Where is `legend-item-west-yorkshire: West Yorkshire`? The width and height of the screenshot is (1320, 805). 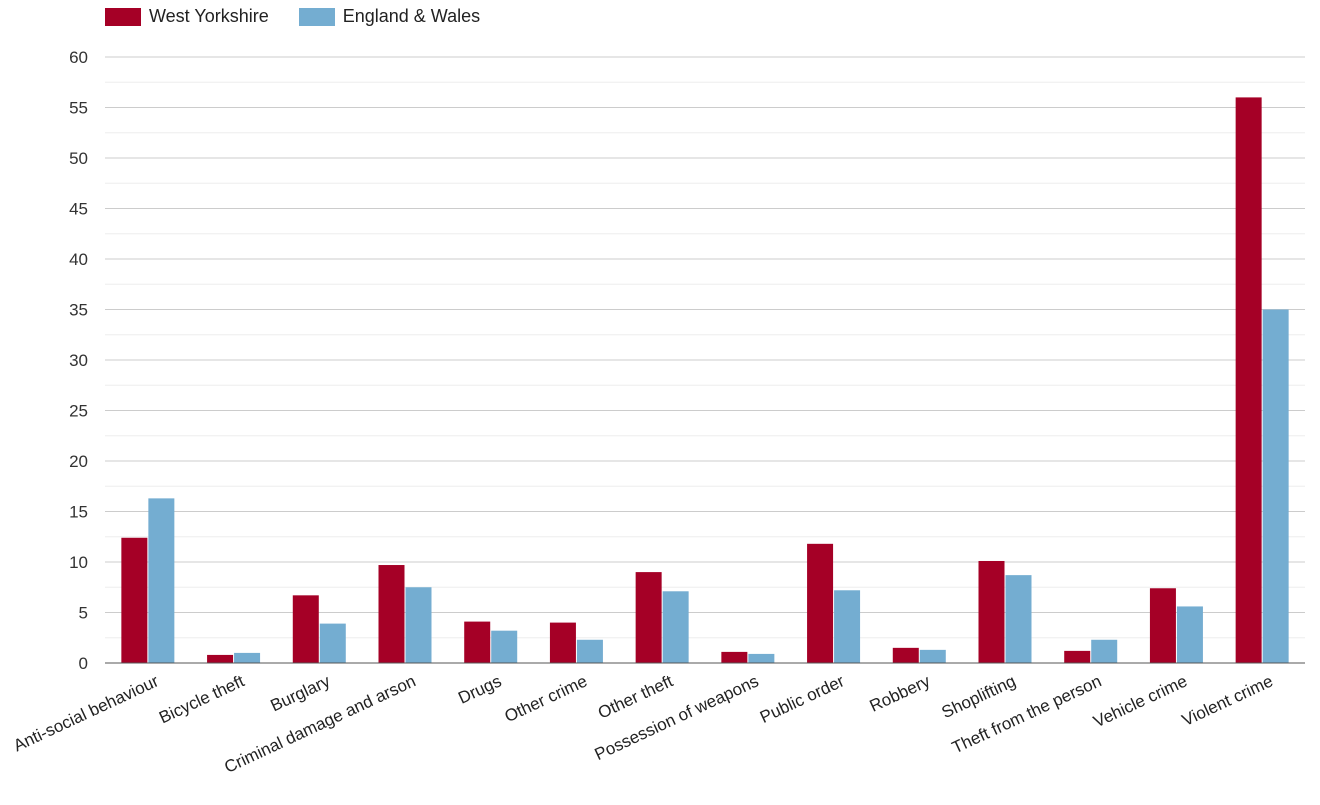 legend-item-west-yorkshire: West Yorkshire is located at coordinates (187, 16).